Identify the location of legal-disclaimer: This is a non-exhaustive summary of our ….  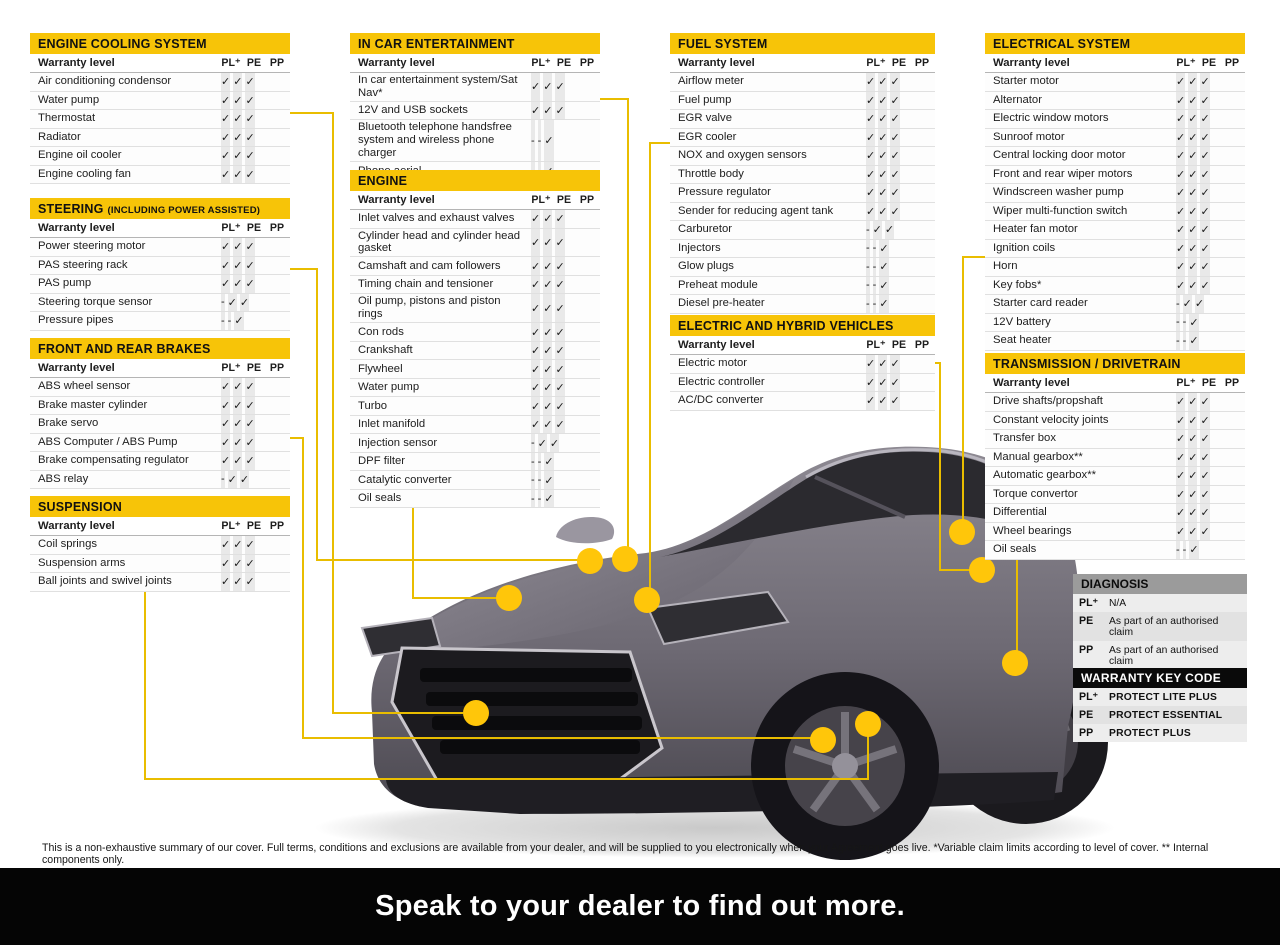
(625, 854).